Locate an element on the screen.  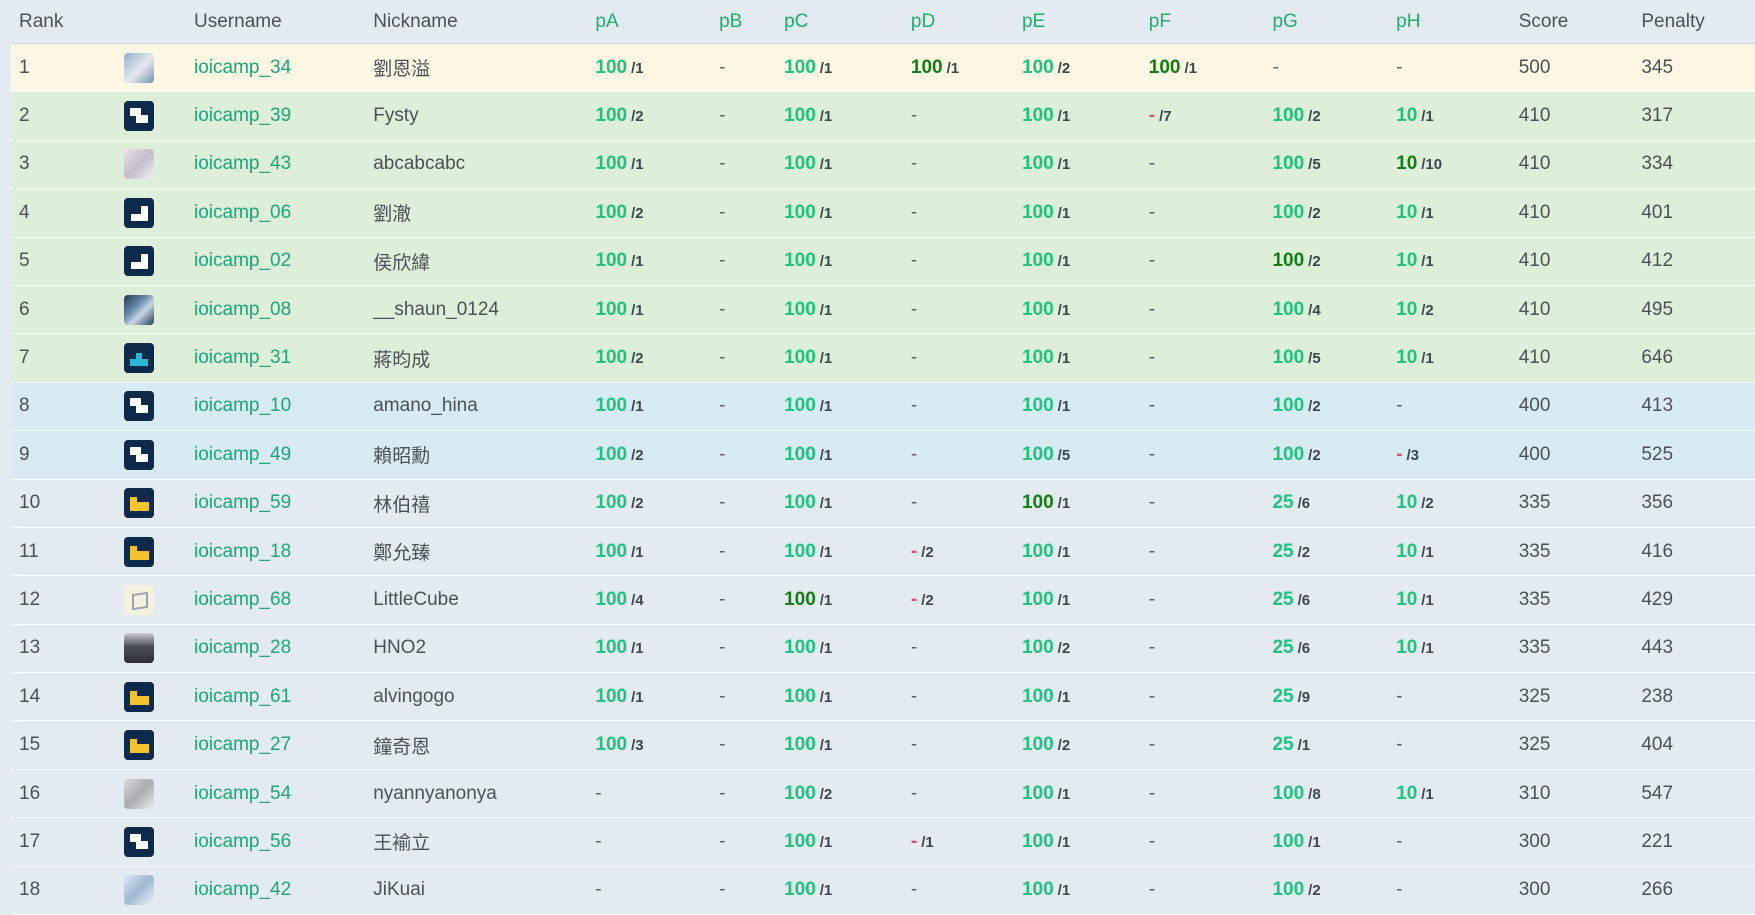
username-link: ioicamp_39 is located at coordinates (243, 116).